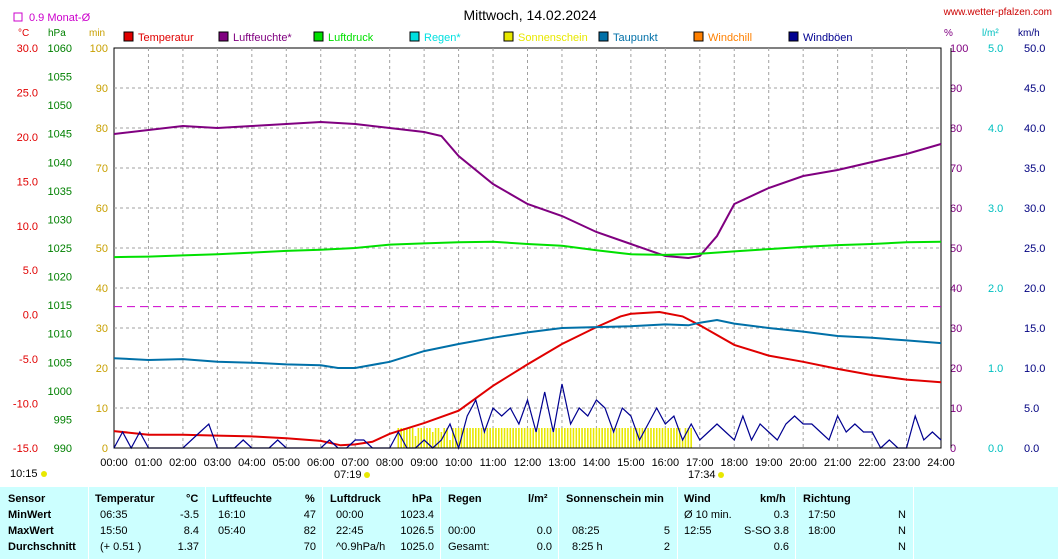  What do you see at coordinates (309, 531) in the screenshot?
I see `stats-cell-hum-val: 82` at bounding box center [309, 531].